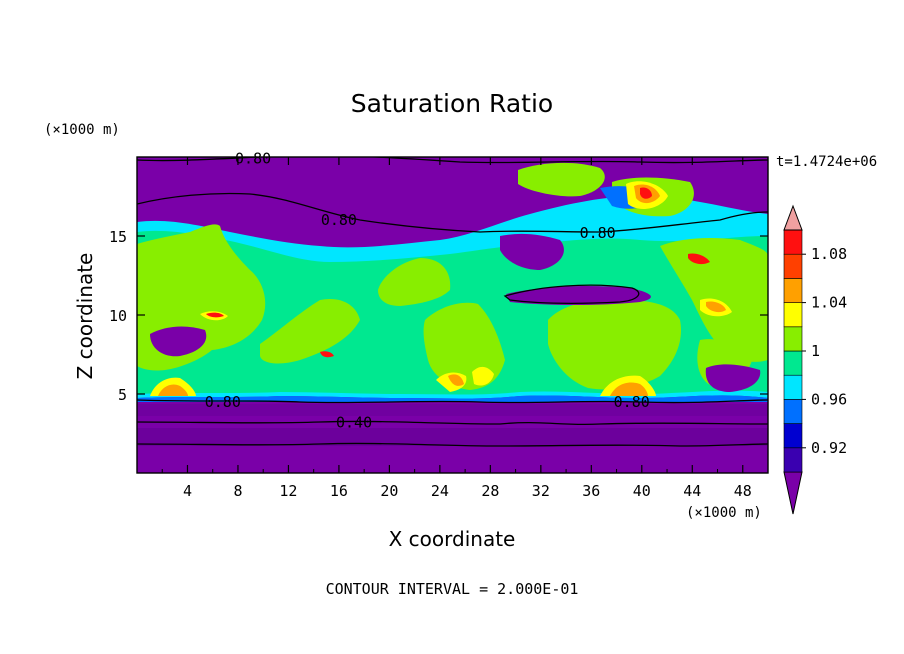  I want to click on x-tick-label: 44, so click(692, 491).